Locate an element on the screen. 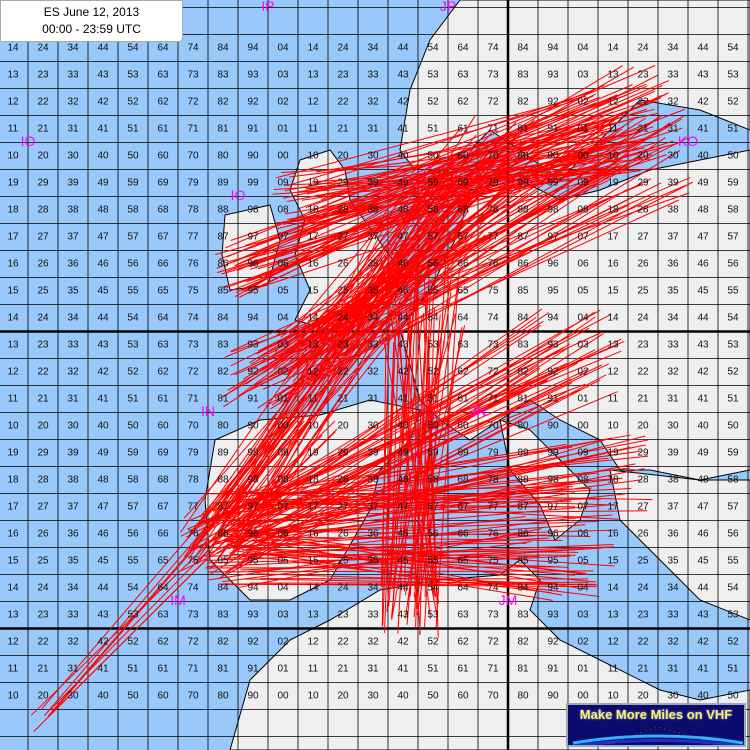  square-label: 91 is located at coordinates (553, 129).